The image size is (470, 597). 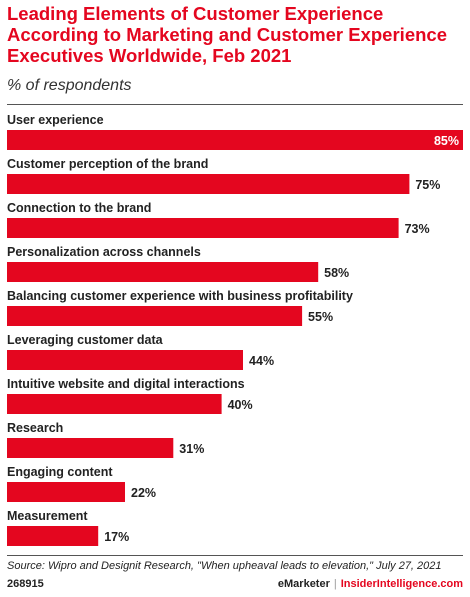 What do you see at coordinates (69, 85) in the screenshot?
I see `chart-subtitle: % of respondents` at bounding box center [69, 85].